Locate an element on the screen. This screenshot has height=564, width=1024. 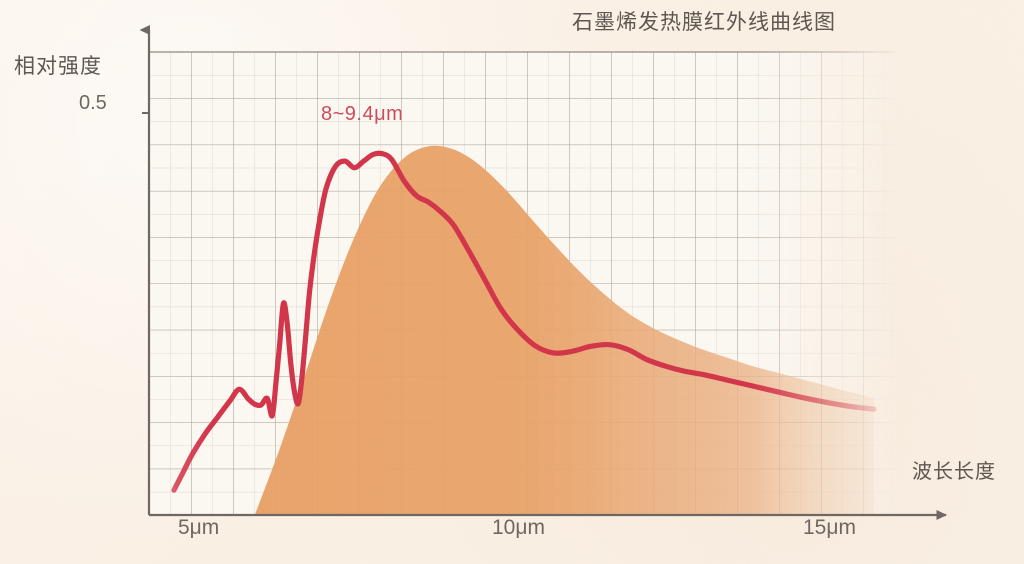
x-tick-label-15um: 15μm is located at coordinates (829, 527).